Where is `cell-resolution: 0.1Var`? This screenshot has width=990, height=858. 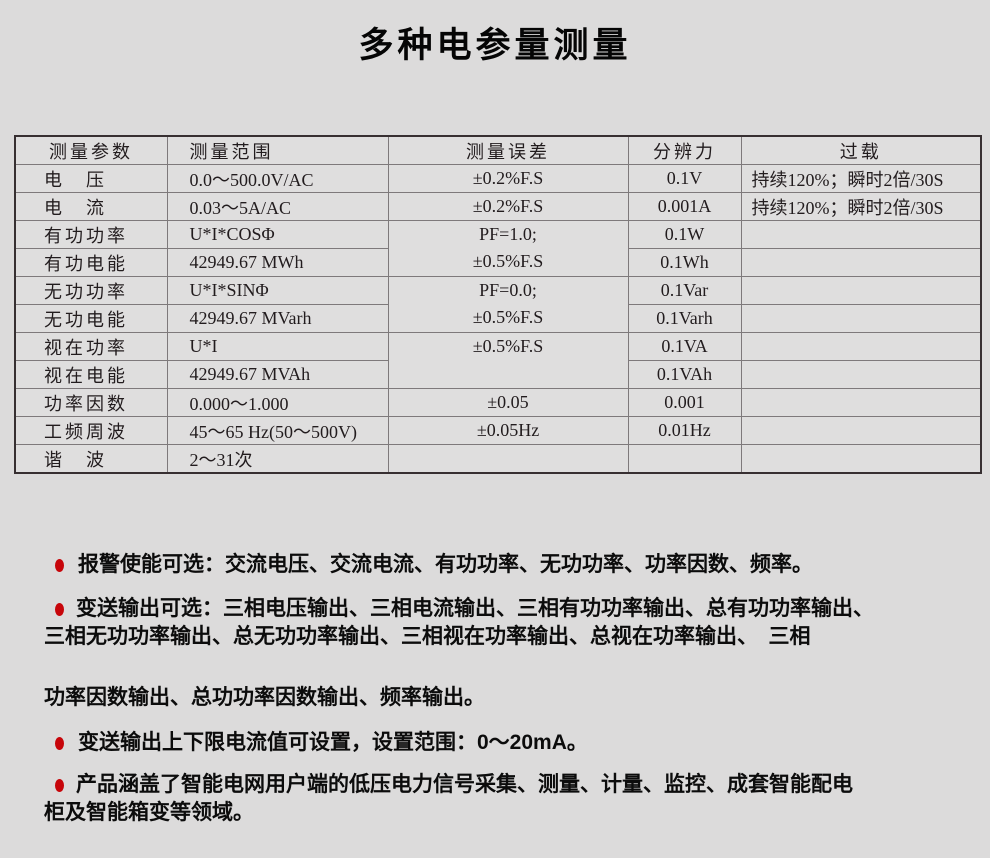 cell-resolution: 0.1Var is located at coordinates (684, 290).